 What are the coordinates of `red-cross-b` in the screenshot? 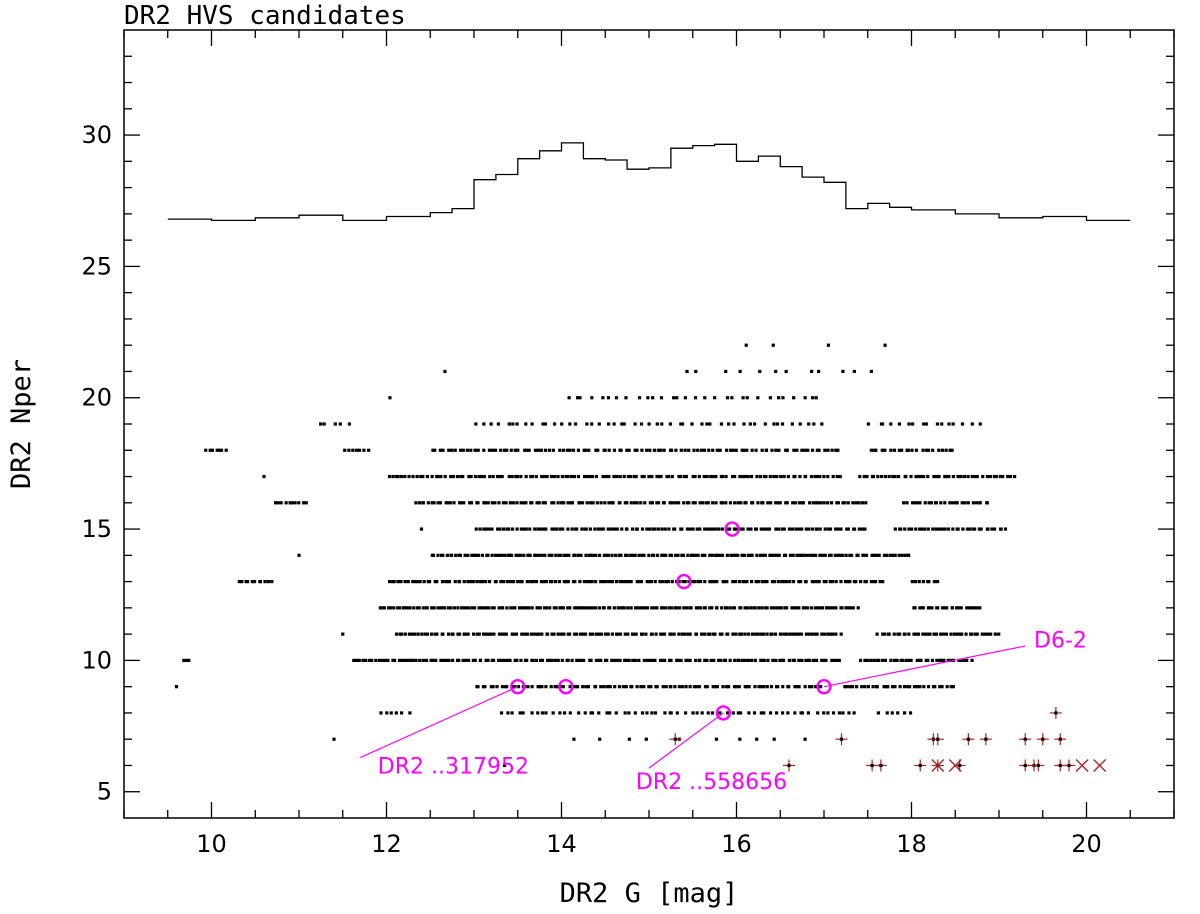 It's located at (938, 765).